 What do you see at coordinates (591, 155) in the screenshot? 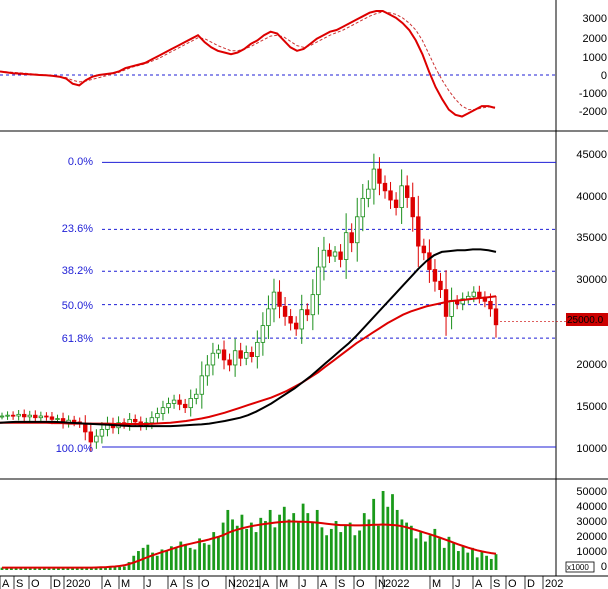
I see `price-tick-45000: 45000` at bounding box center [591, 155].